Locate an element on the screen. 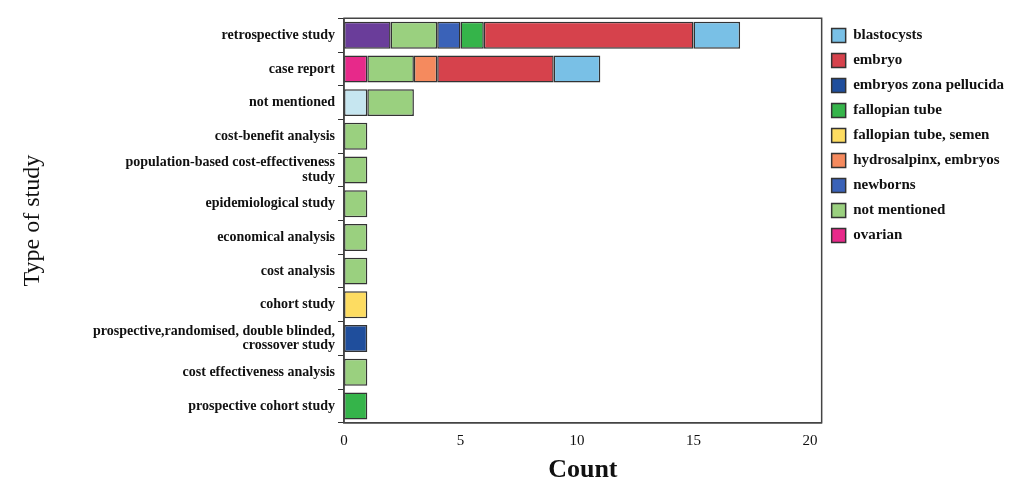 The image size is (1026, 502). legend-label: ovarian is located at coordinates (878, 234).